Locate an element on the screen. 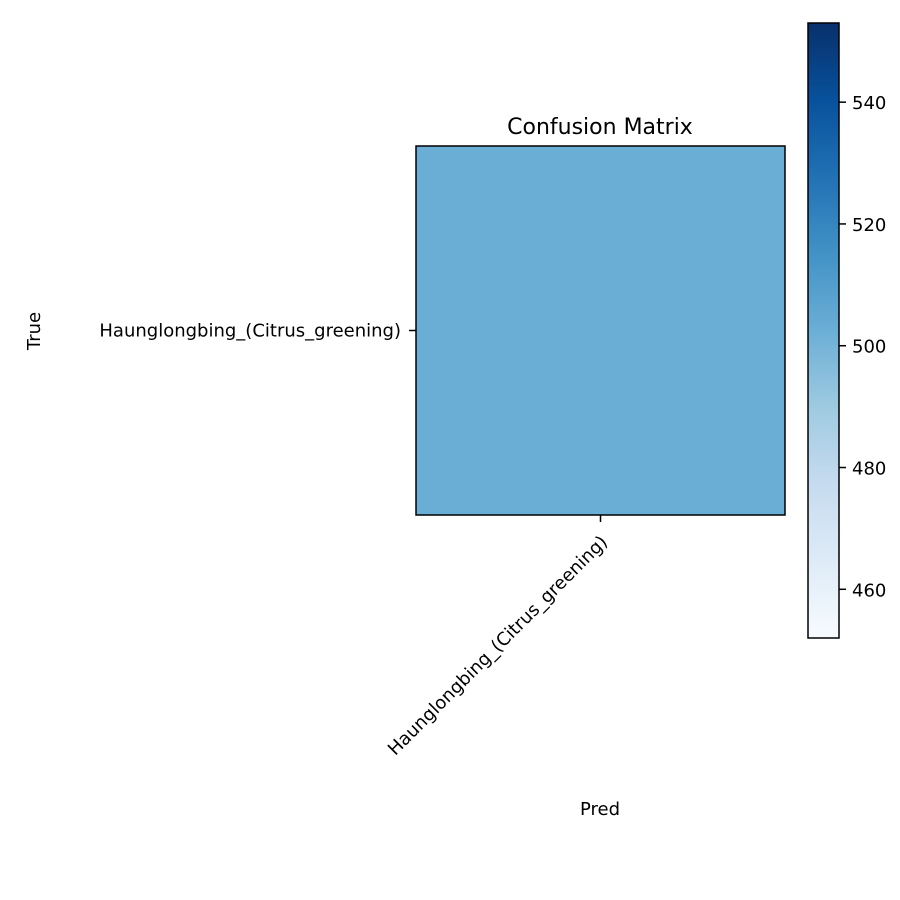 This screenshot has width=900, height=900. colorbar-ticks: 460 480 500 520 540 is located at coordinates (862, 347).